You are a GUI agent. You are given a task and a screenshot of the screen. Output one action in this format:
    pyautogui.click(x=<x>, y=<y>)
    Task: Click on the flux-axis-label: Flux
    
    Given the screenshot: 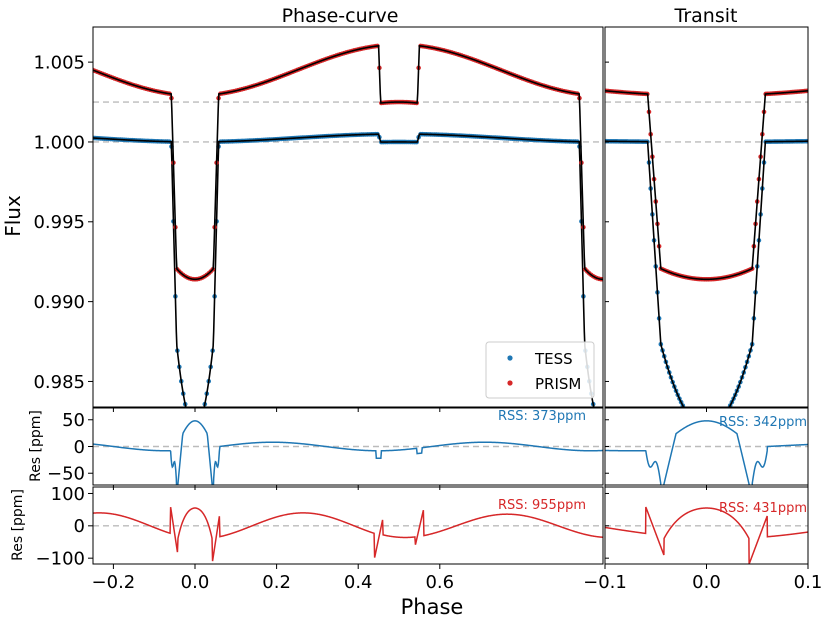 What is the action you would take?
    pyautogui.click(x=13, y=216)
    